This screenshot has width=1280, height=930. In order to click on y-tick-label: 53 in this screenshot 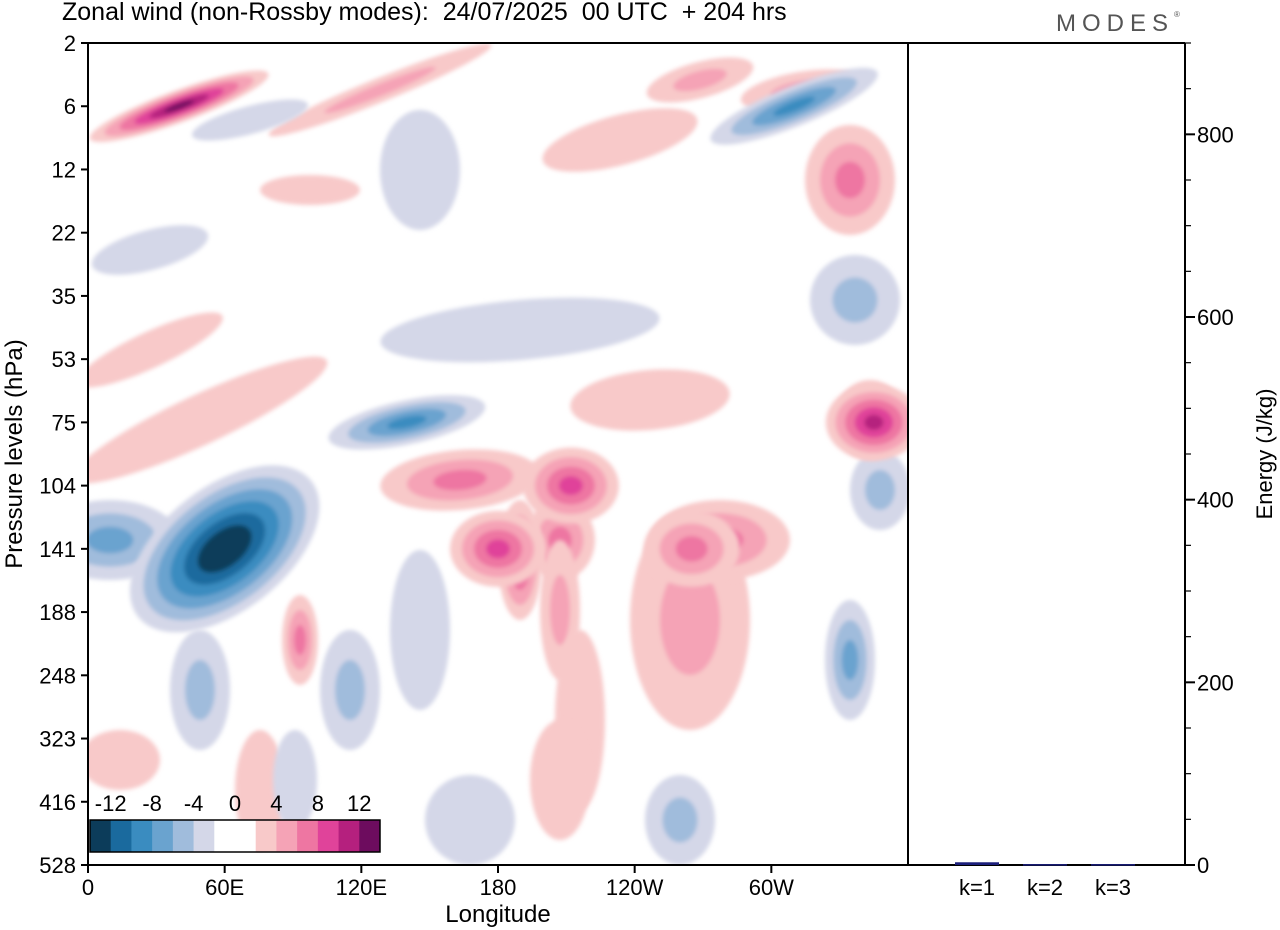, I will do `click(64, 359)`.